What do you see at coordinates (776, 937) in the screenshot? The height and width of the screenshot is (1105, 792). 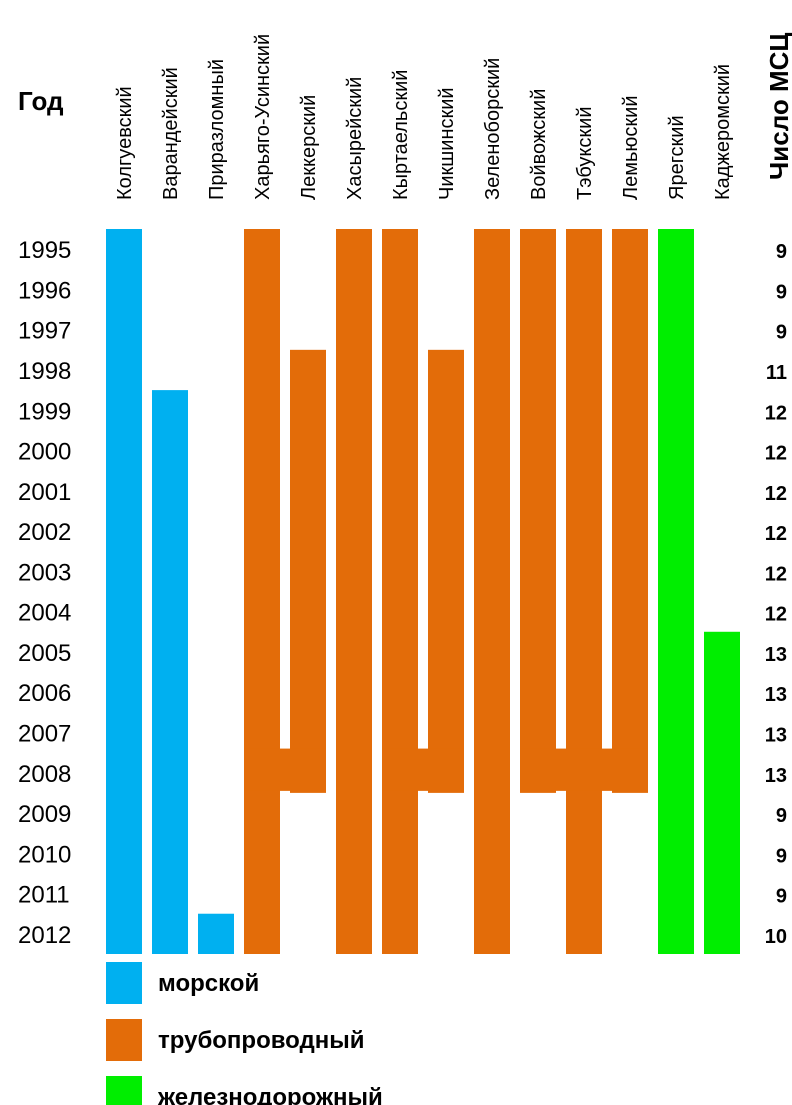 I see `count-label: 10` at bounding box center [776, 937].